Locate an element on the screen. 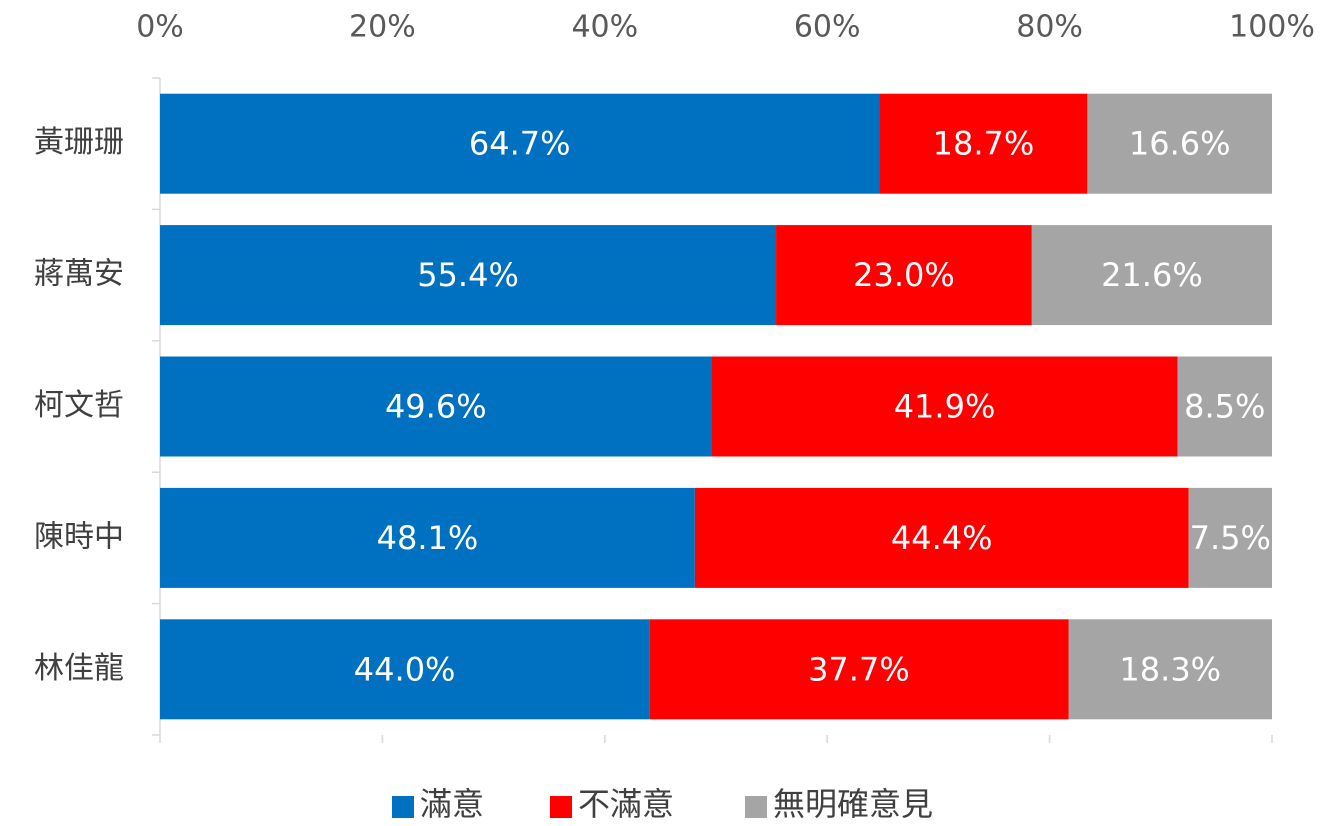 Image resolution: width=1324 pixels, height=826 pixels. value-label: 55.4% is located at coordinates (468, 275).